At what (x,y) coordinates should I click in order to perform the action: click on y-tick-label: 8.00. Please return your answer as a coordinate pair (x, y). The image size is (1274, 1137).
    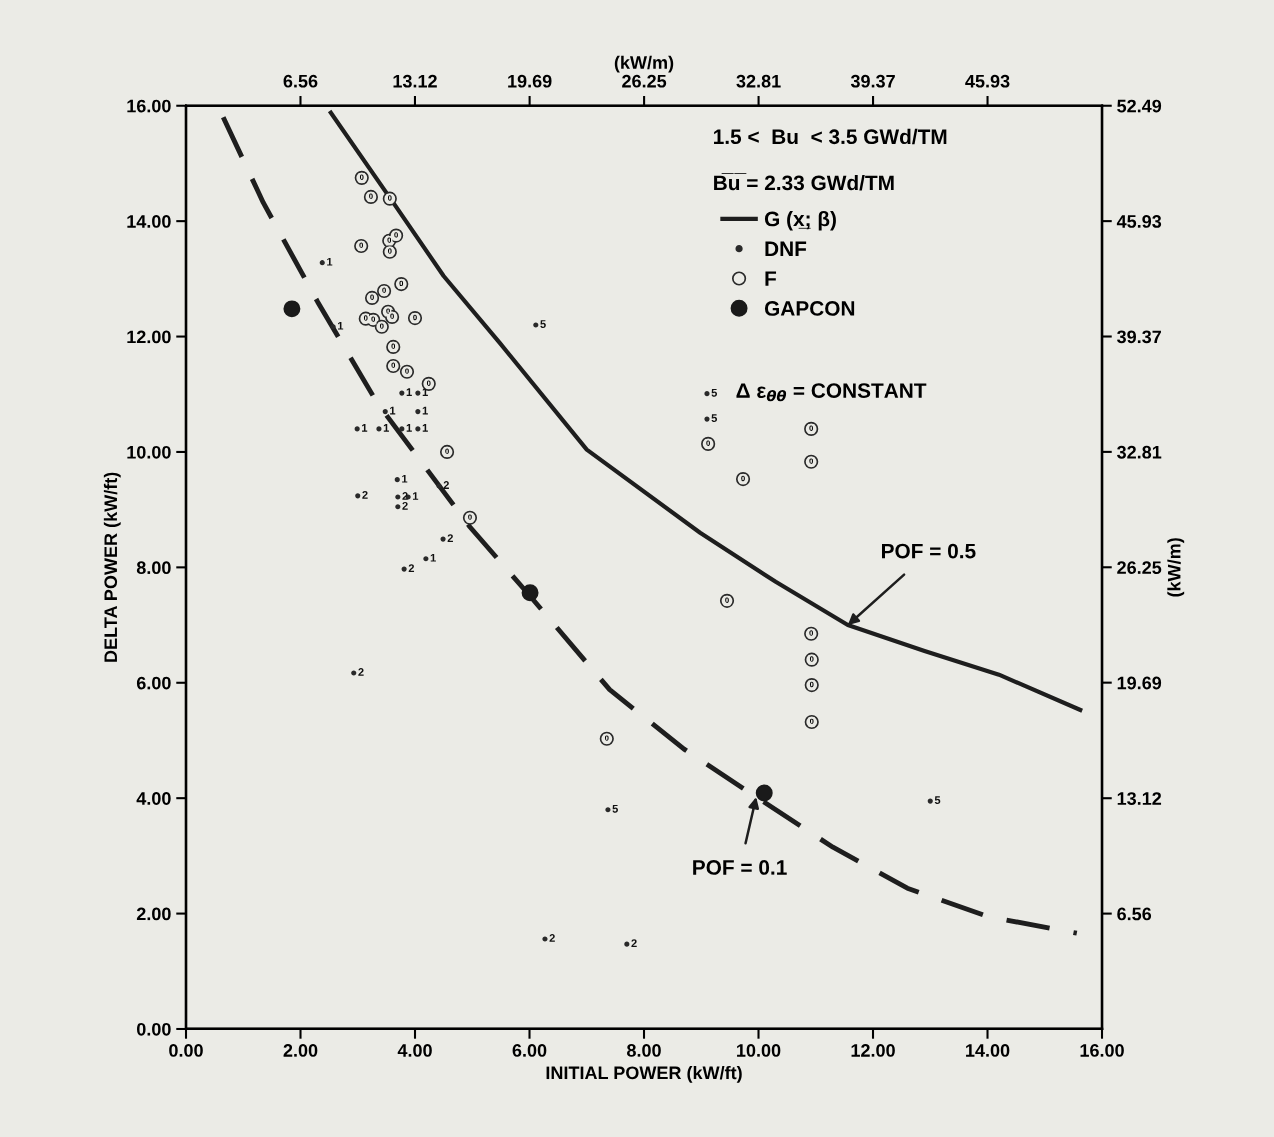
    Looking at the image, I should click on (153, 568).